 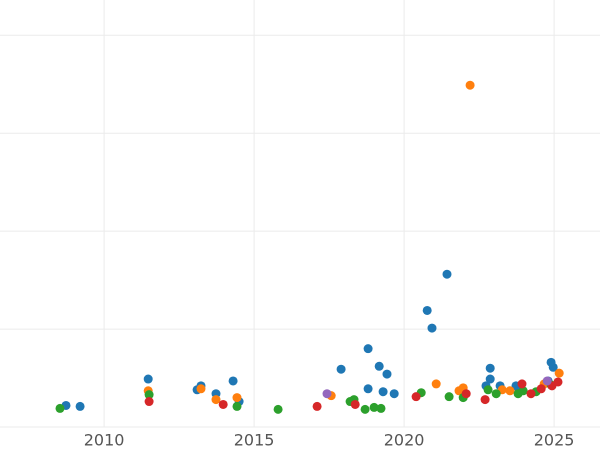 What do you see at coordinates (404, 440) in the screenshot?
I see `x-tick-label: 2020` at bounding box center [404, 440].